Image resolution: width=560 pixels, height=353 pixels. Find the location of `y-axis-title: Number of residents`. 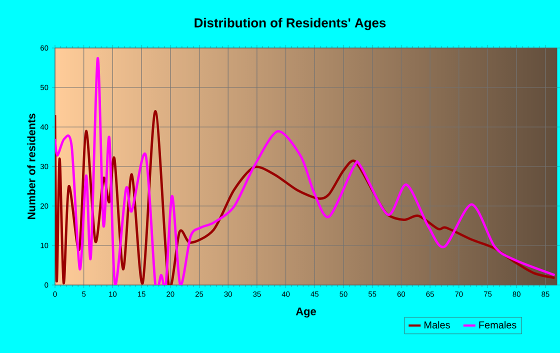

y-axis-title: Number of residents is located at coordinates (31, 167).